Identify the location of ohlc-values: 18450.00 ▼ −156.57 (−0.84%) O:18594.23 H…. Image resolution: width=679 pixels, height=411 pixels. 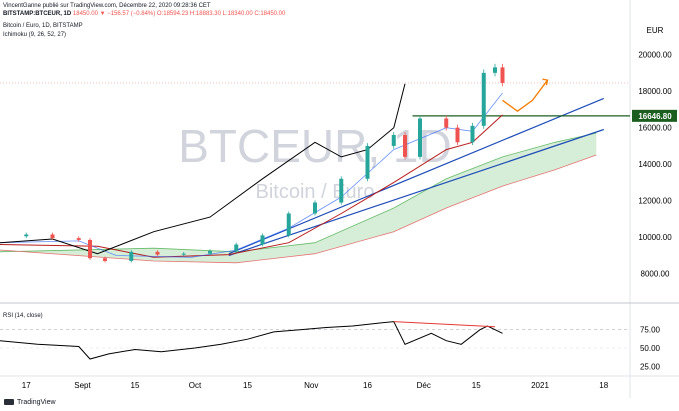
(179, 14).